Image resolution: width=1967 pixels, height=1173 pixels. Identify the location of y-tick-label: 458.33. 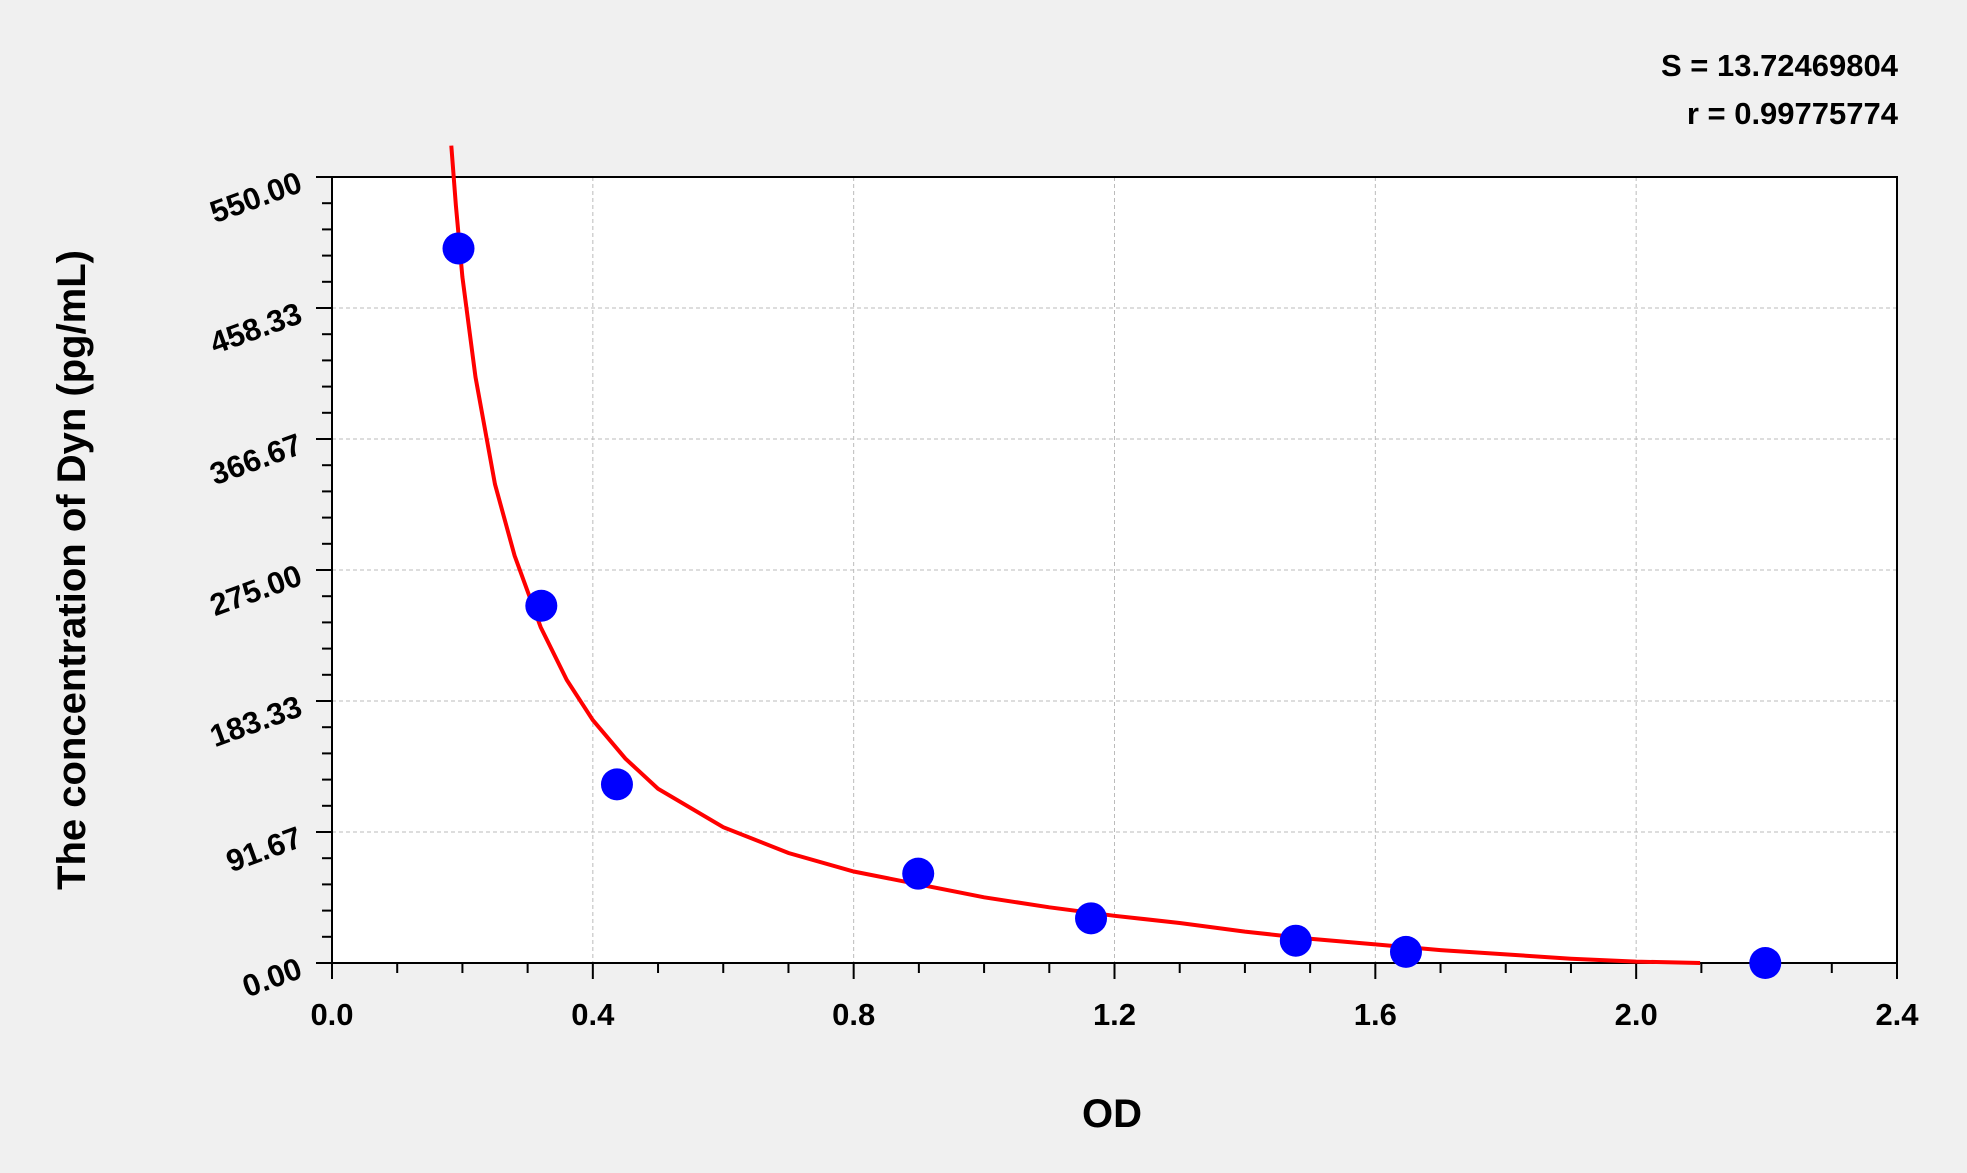
(255, 328).